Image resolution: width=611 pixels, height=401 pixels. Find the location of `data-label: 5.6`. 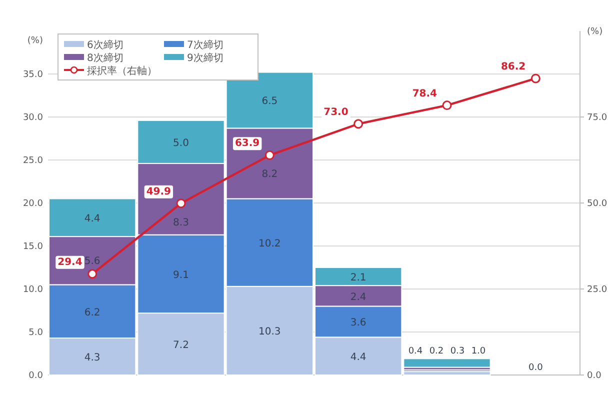

data-label: 5.6 is located at coordinates (92, 261).